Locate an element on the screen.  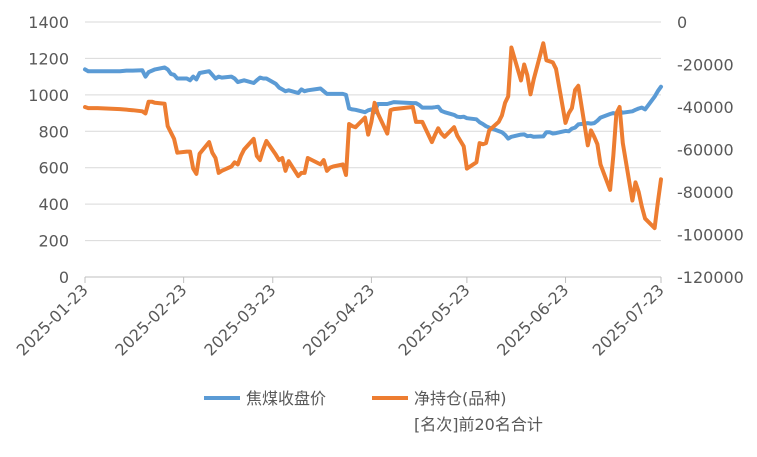
price-series-line is located at coordinates (373, 103).